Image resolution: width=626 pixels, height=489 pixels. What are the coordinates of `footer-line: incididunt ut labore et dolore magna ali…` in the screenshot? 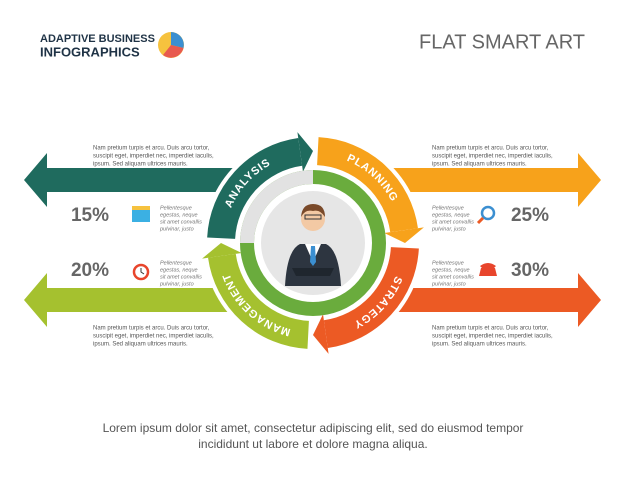 It's located at (313, 444).